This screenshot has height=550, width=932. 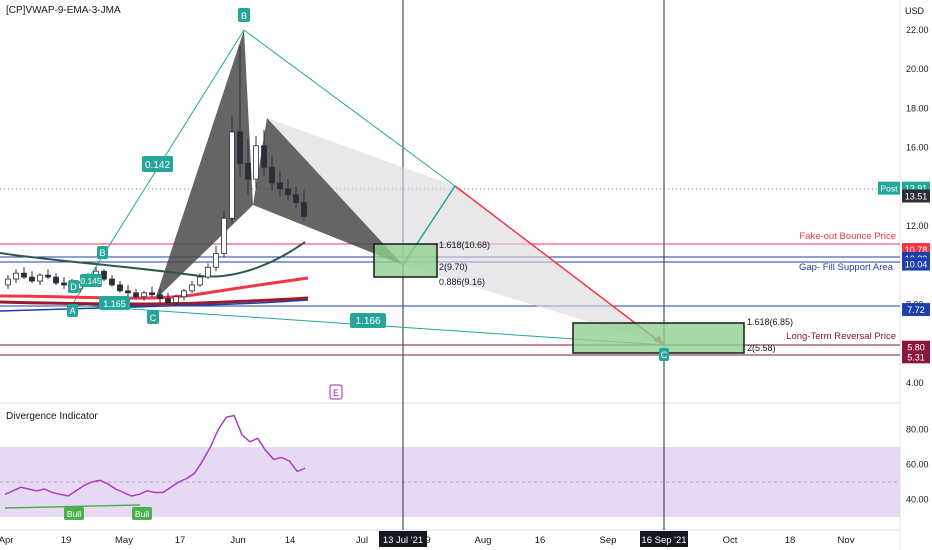 What do you see at coordinates (453, 267) in the screenshot?
I see `label-2-970: 2(9.70)` at bounding box center [453, 267].